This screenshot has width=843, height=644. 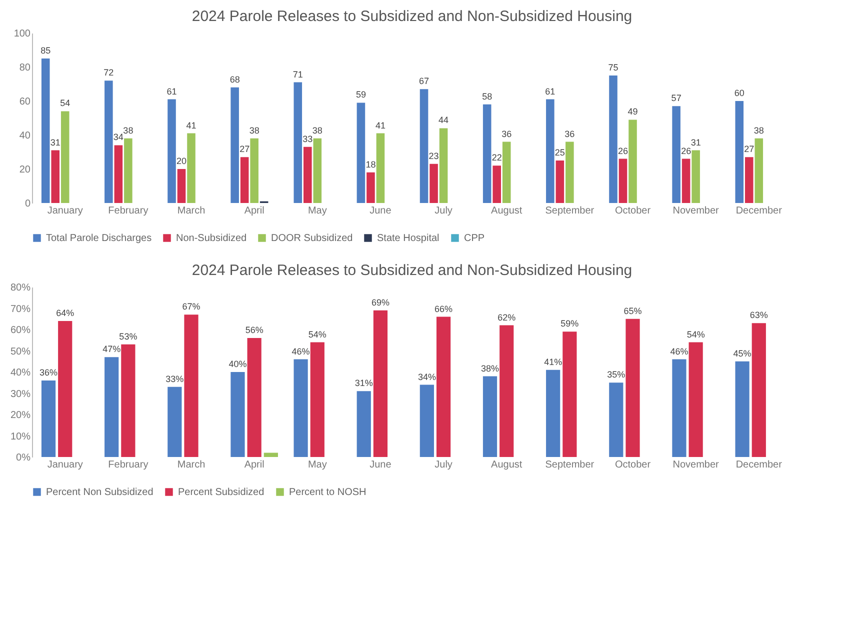 What do you see at coordinates (312, 238) in the screenshot?
I see `legend-label: DOOR Subsidized` at bounding box center [312, 238].